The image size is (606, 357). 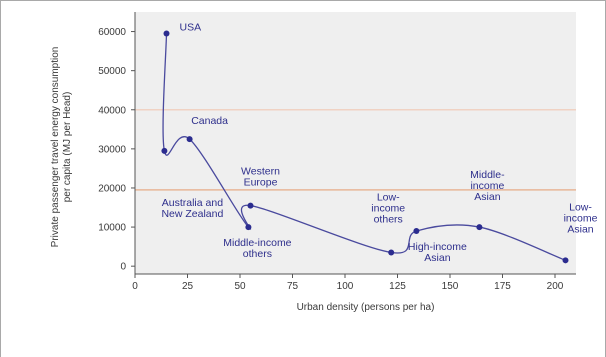 I want to click on point-label: High-income Asian, so click(x=437, y=252).